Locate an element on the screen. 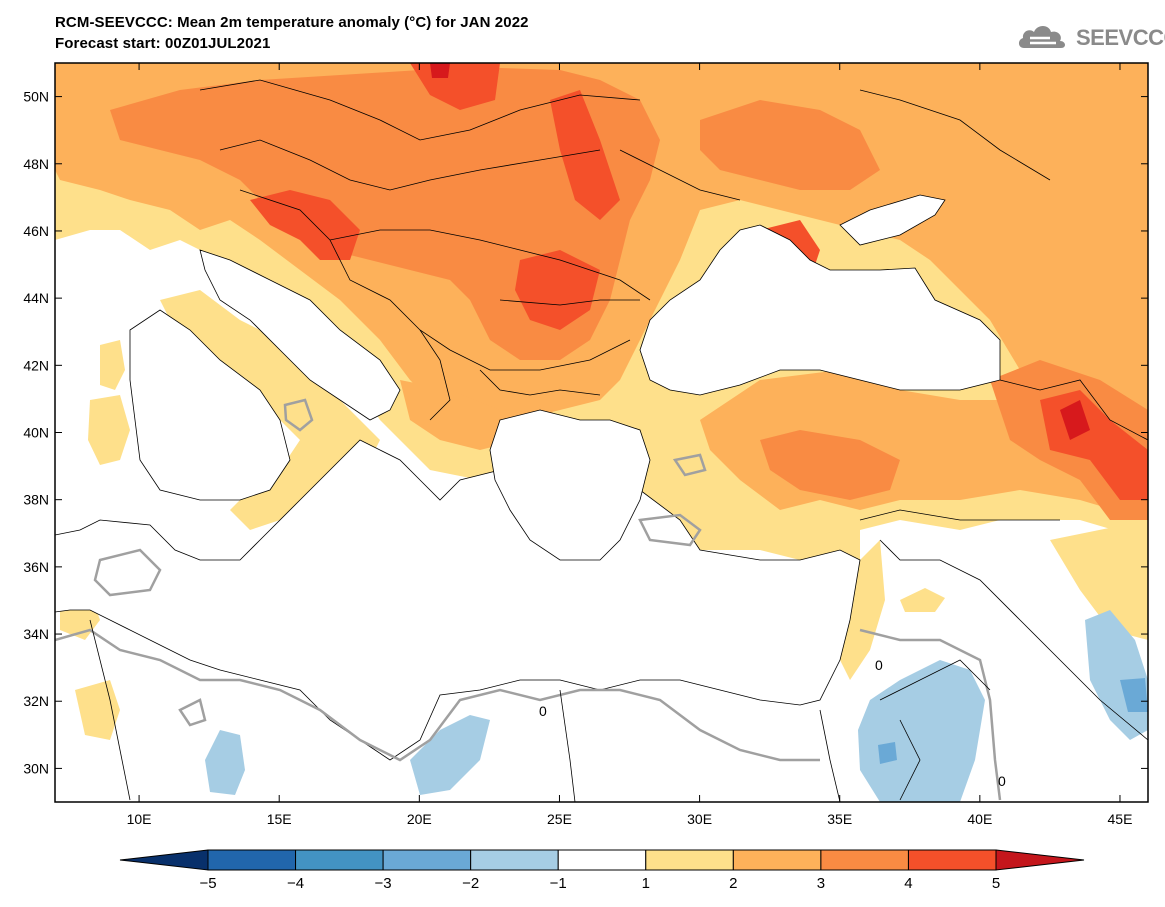 The width and height of the screenshot is (1165, 907). lat-tick-label: 30N is located at coordinates (36, 768).